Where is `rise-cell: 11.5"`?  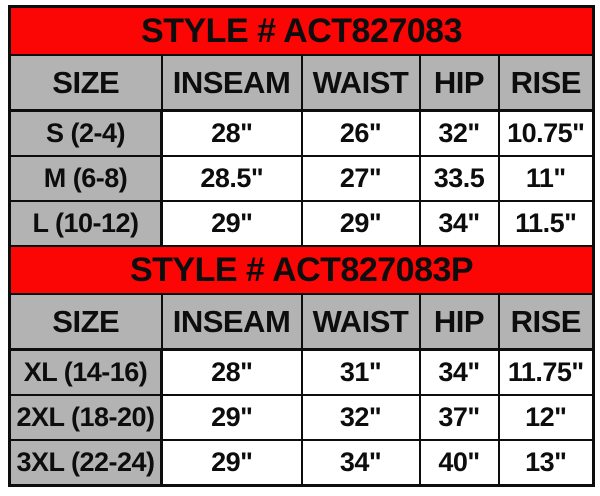
rise-cell: 11.5" is located at coordinates (546, 223).